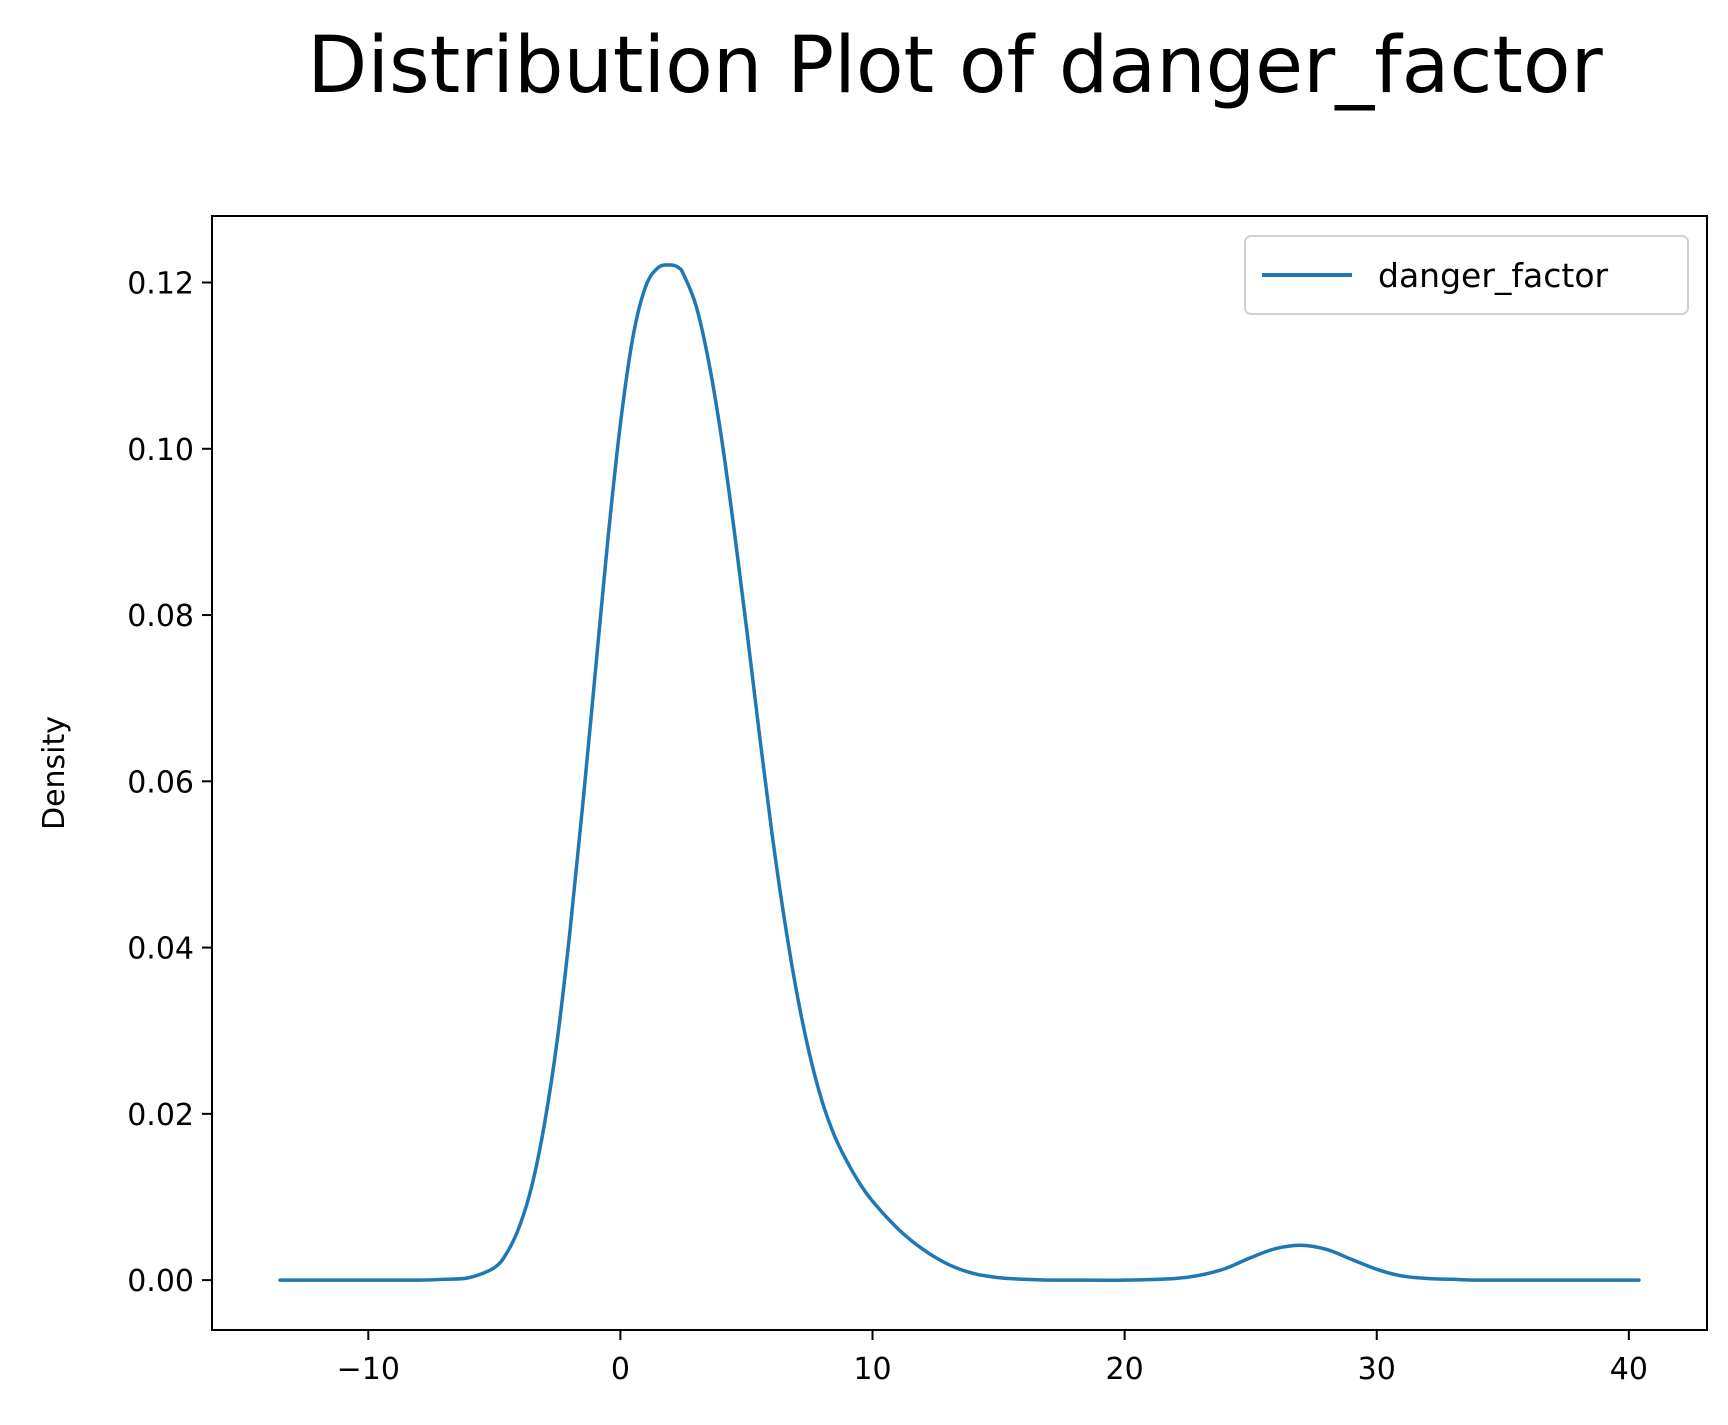  I want to click on y-axis-label: Density, so click(54, 773).